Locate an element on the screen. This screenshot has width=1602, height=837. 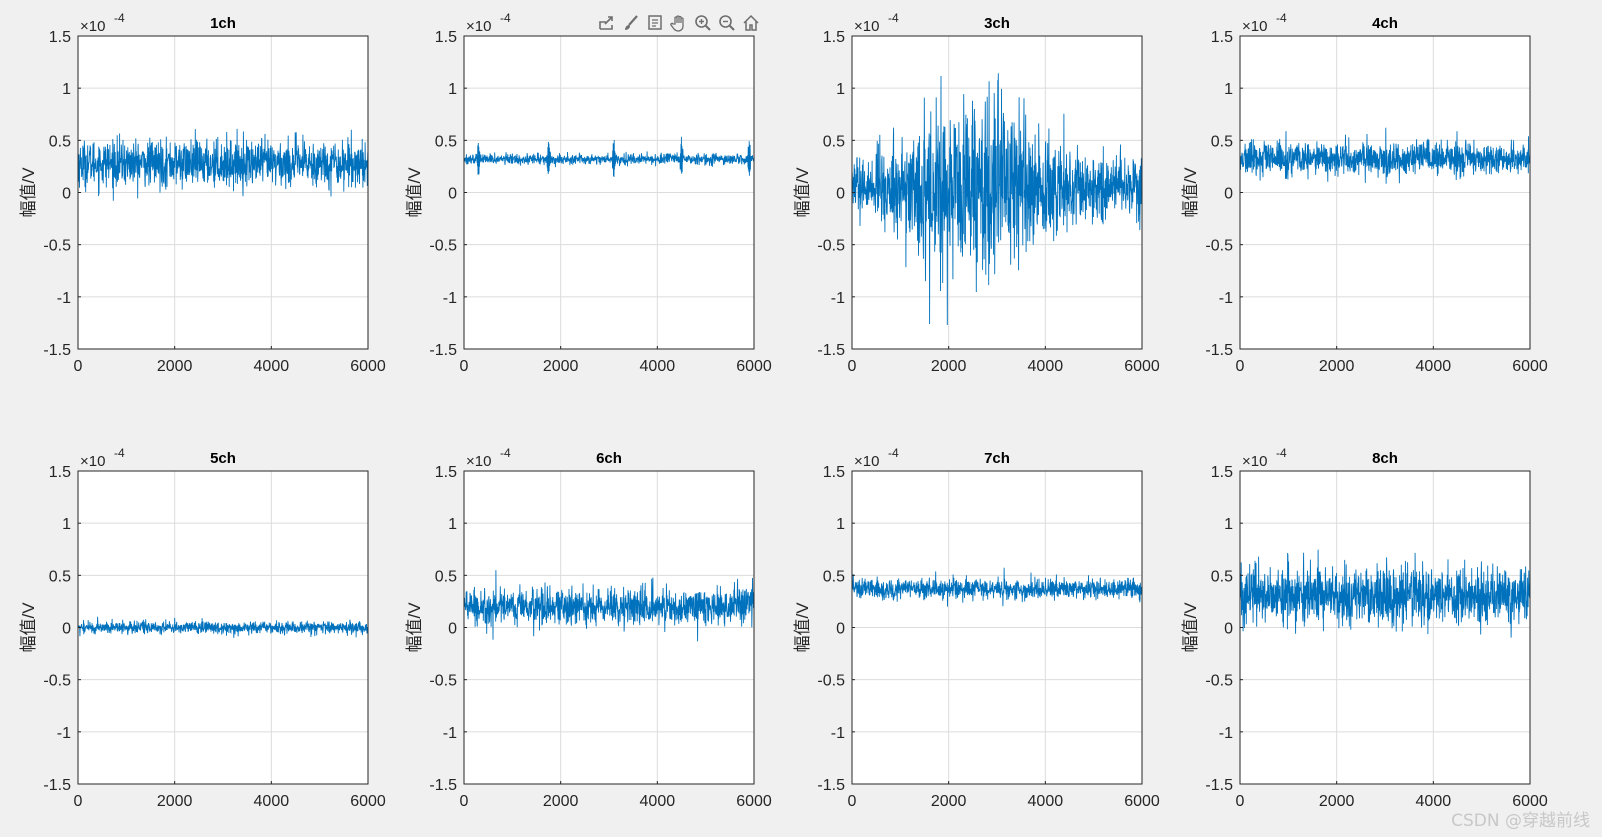
export-button is located at coordinates (607, 23).